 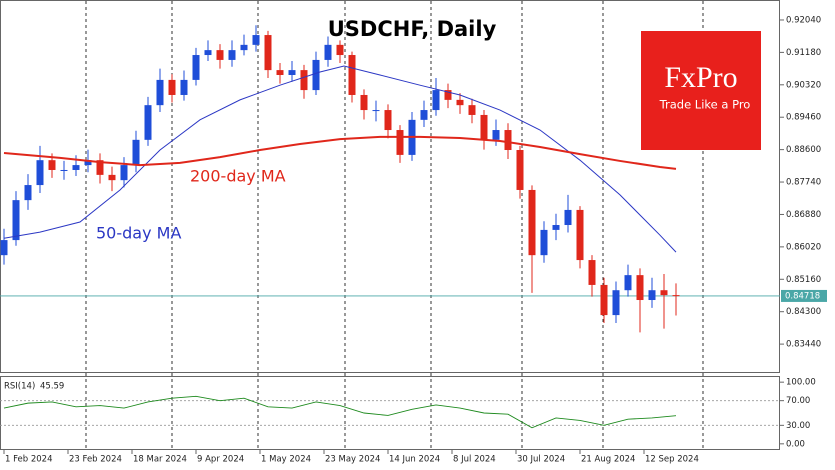 I want to click on current-price-label: 0.84718, so click(x=802, y=296).